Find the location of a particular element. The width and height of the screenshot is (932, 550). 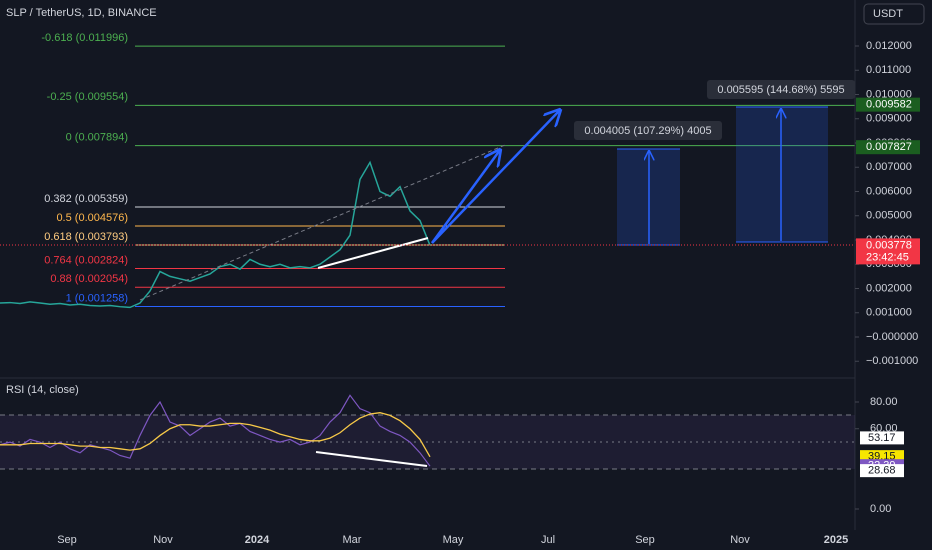

rsi-ma-line is located at coordinates (215, 435).